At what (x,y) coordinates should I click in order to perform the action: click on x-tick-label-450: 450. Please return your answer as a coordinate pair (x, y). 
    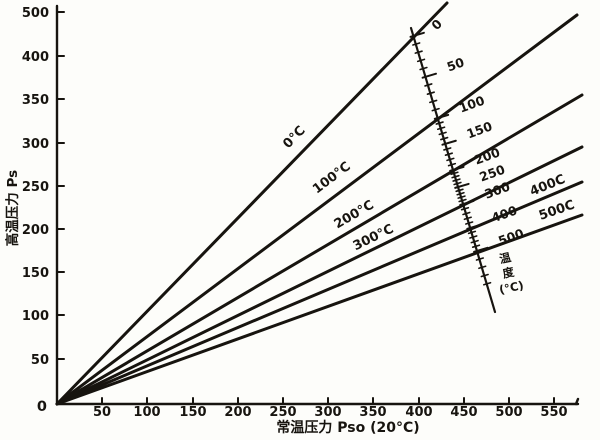
    Looking at the image, I should click on (463, 412).